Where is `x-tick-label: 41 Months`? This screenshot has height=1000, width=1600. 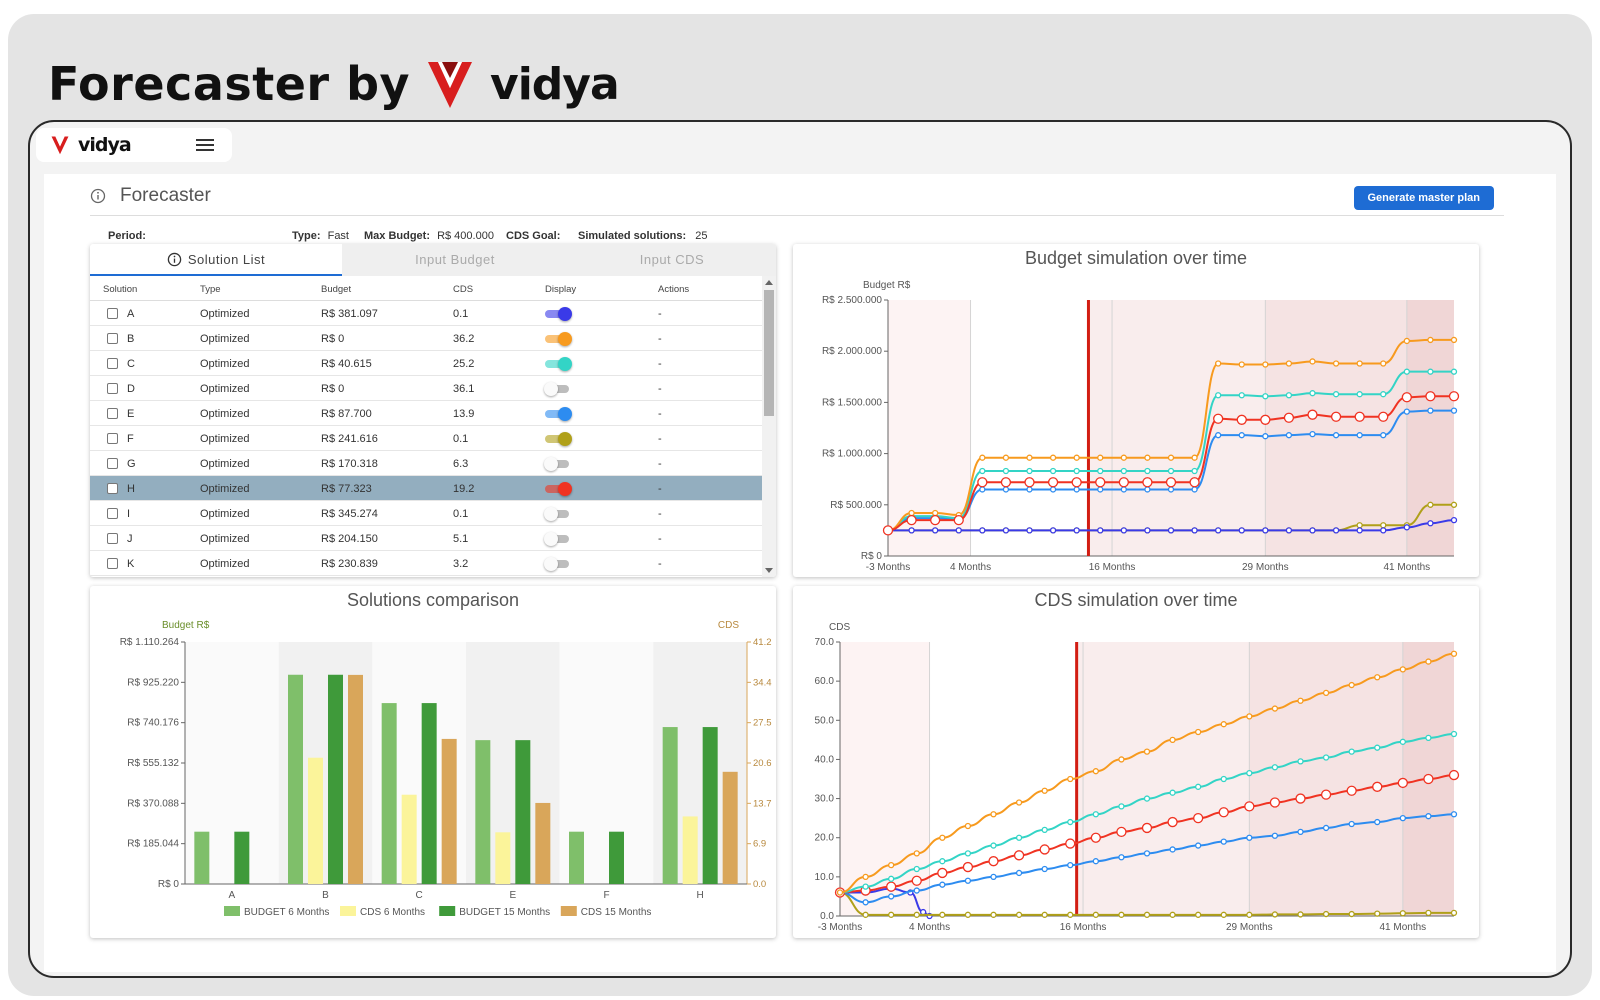 x-tick-label: 41 Months is located at coordinates (1406, 567).